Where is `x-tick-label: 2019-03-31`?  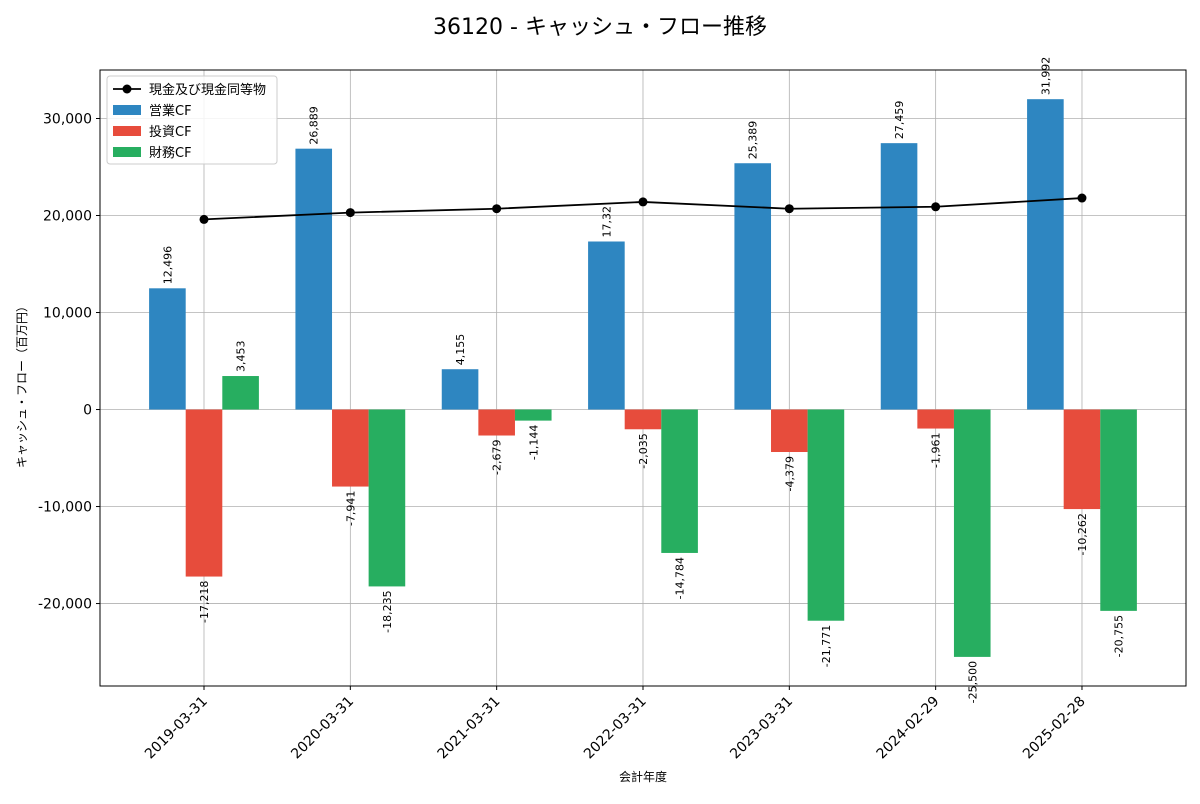
x-tick-label: 2019-03-31 is located at coordinates (176, 728).